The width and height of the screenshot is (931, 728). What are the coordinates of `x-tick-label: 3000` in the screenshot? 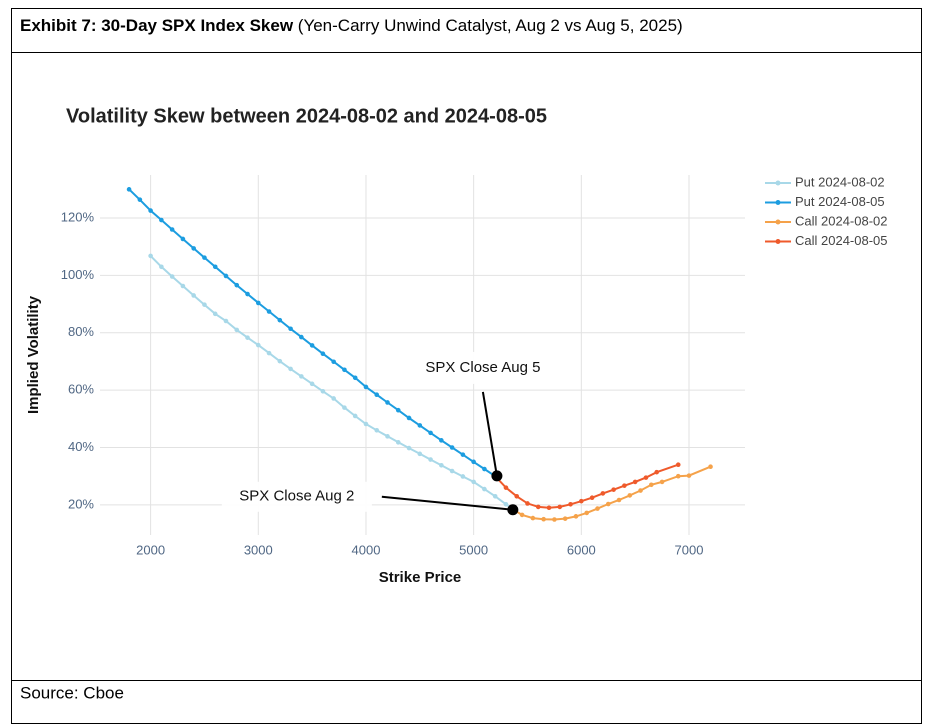 It's located at (258, 549).